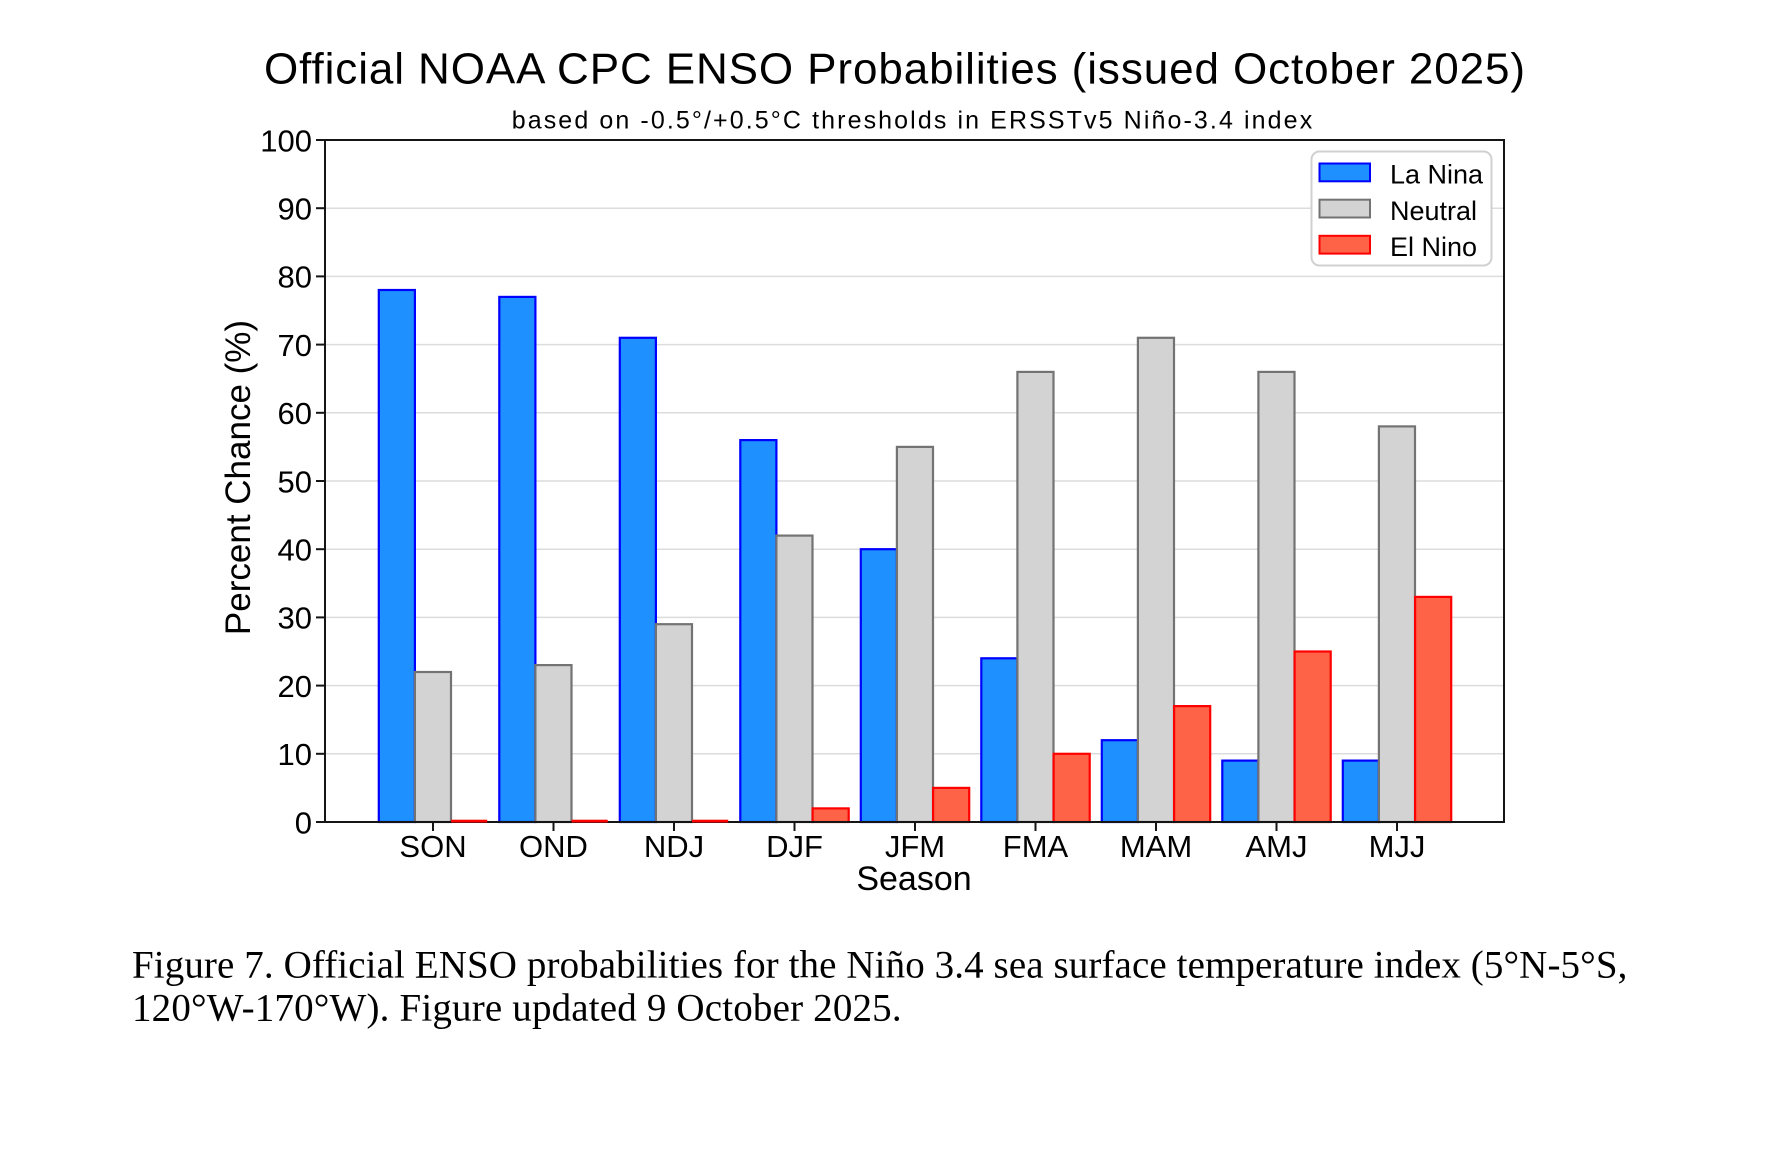 The width and height of the screenshot is (1790, 1157). I want to click on svg-text: Season, so click(913, 879).